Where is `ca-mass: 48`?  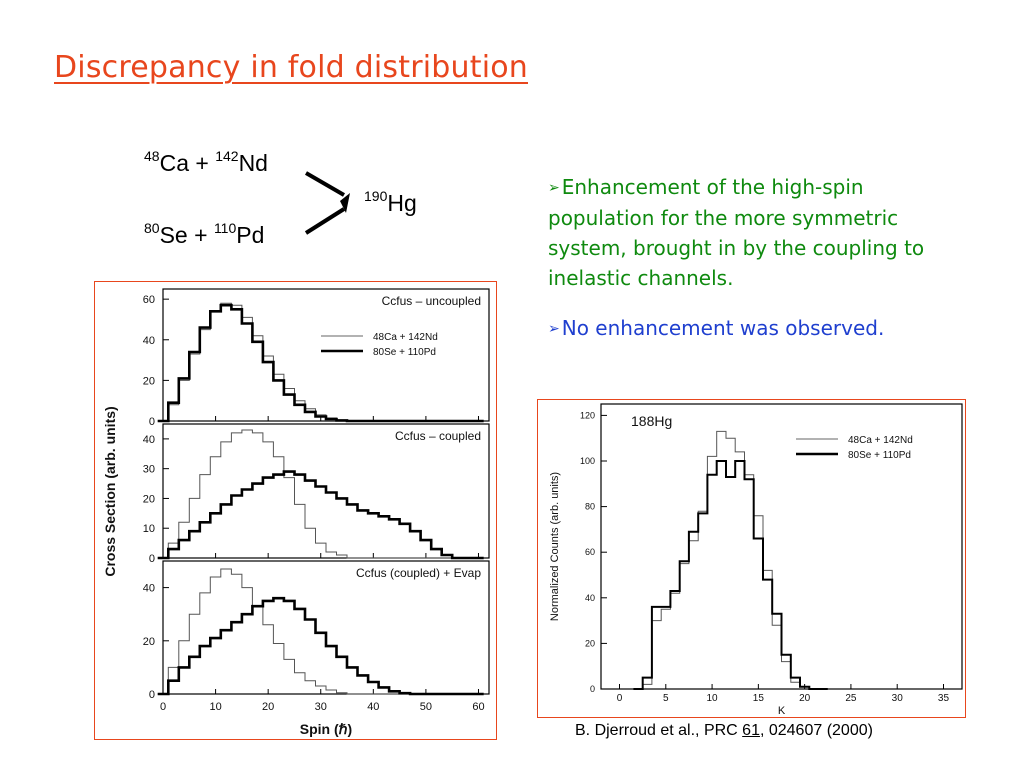 ca-mass: 48 is located at coordinates (152, 156).